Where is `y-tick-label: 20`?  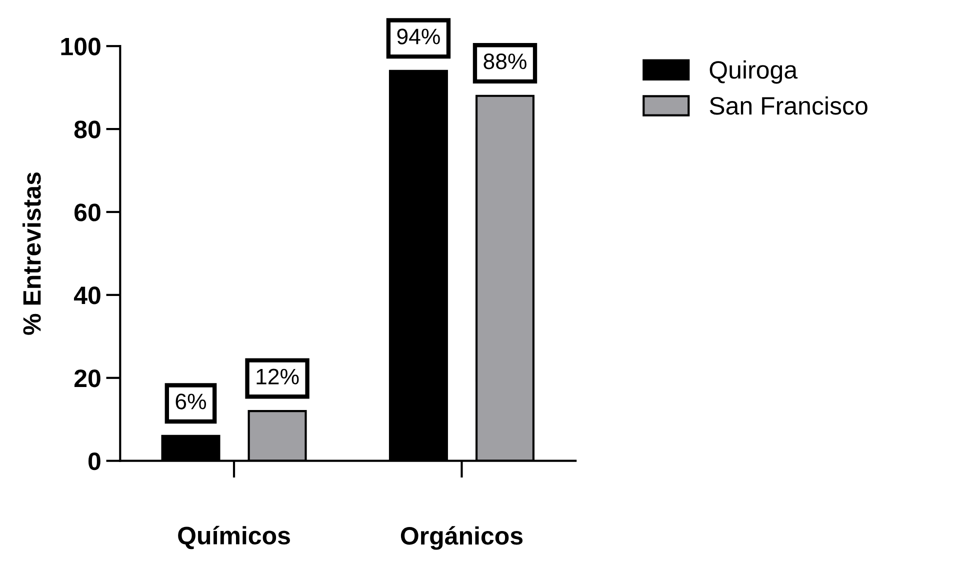 y-tick-label: 20 is located at coordinates (87, 378).